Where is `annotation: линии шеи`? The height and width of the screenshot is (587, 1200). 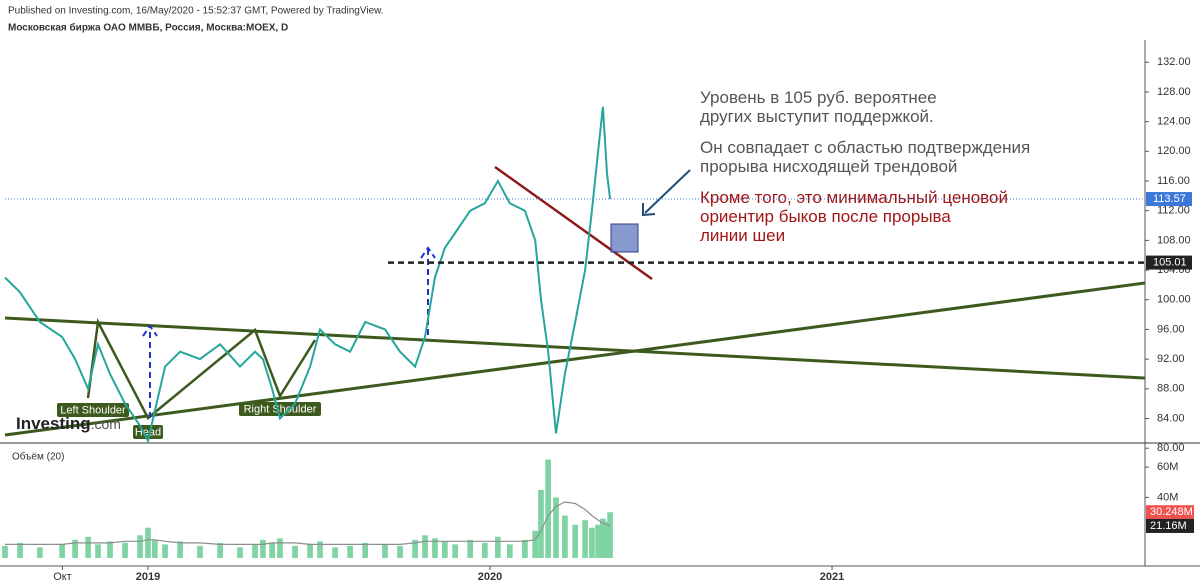 annotation: линии шеи is located at coordinates (742, 235).